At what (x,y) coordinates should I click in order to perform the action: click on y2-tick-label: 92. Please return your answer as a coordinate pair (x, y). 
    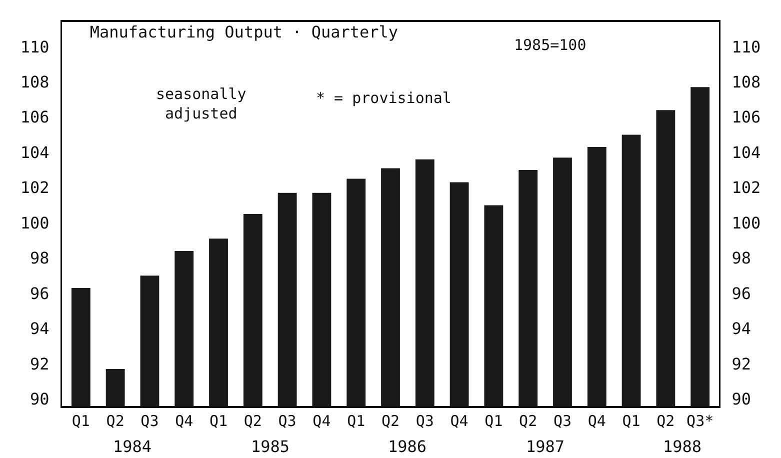
    Looking at the image, I should click on (741, 364).